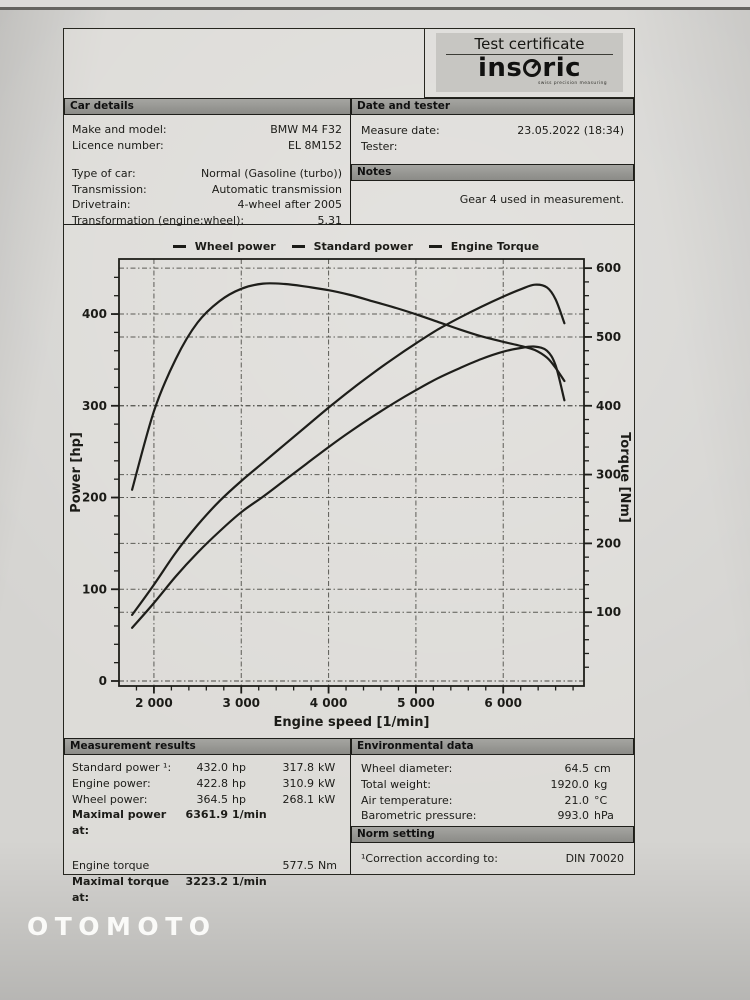 Image resolution: width=750 pixels, height=1000 pixels. I want to click on otomoto-watermark: OTOMOTO, so click(122, 926).